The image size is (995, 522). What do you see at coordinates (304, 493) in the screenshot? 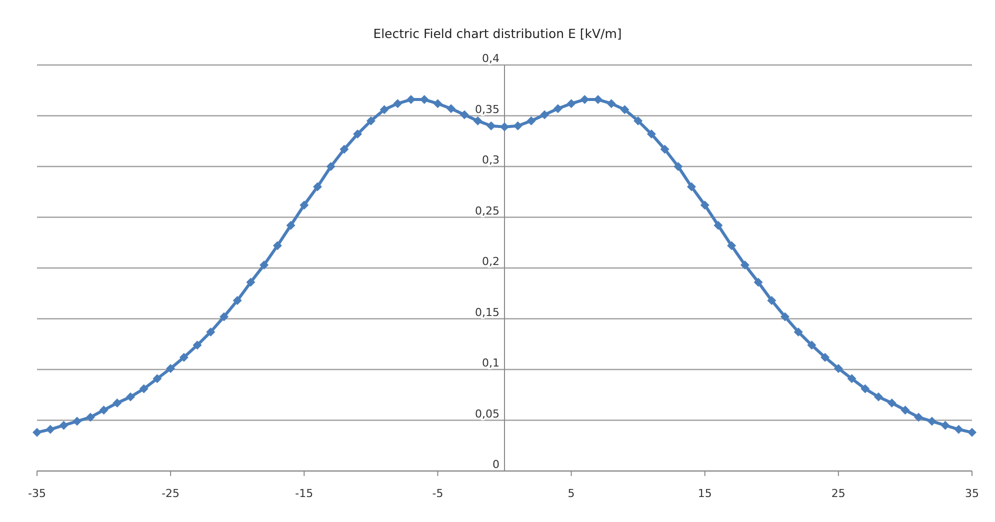
I see `x-tick-label: -15` at bounding box center [304, 493].